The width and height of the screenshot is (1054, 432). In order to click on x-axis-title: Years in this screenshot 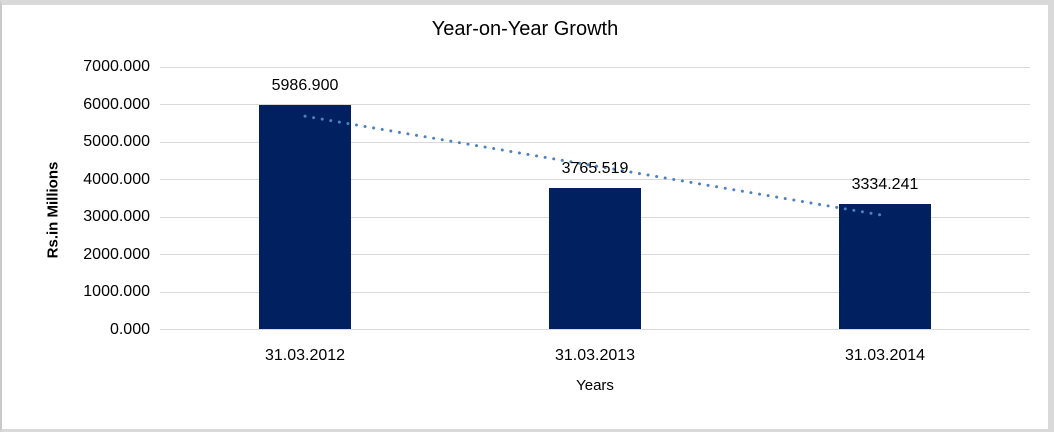, I will do `click(595, 385)`.